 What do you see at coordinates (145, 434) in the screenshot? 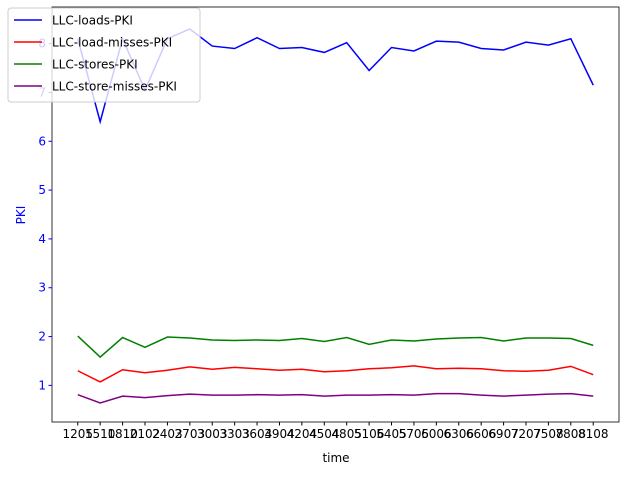
I see `x-tick-label: 2102` at bounding box center [145, 434].